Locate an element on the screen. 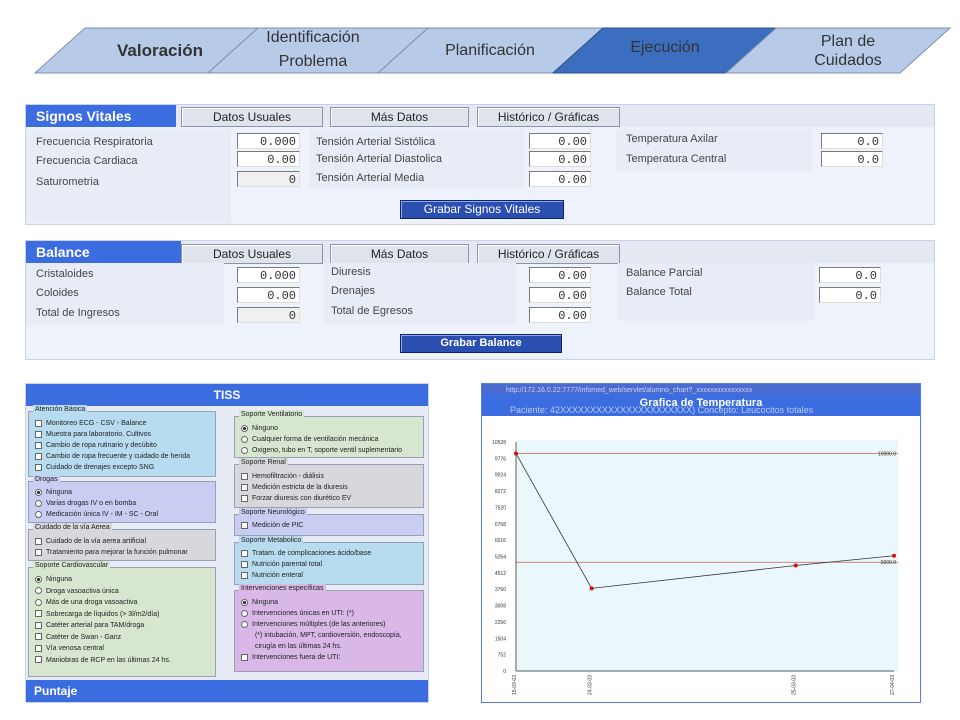 The width and height of the screenshot is (960, 720). balance-tab-historico-graficas: Histórico / Gráficas is located at coordinates (548, 254).